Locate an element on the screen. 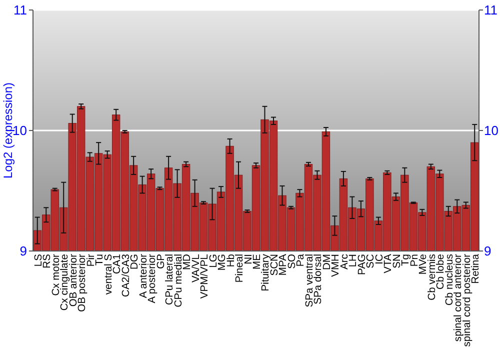  x-tick-label: RS is located at coordinates (48, 261).